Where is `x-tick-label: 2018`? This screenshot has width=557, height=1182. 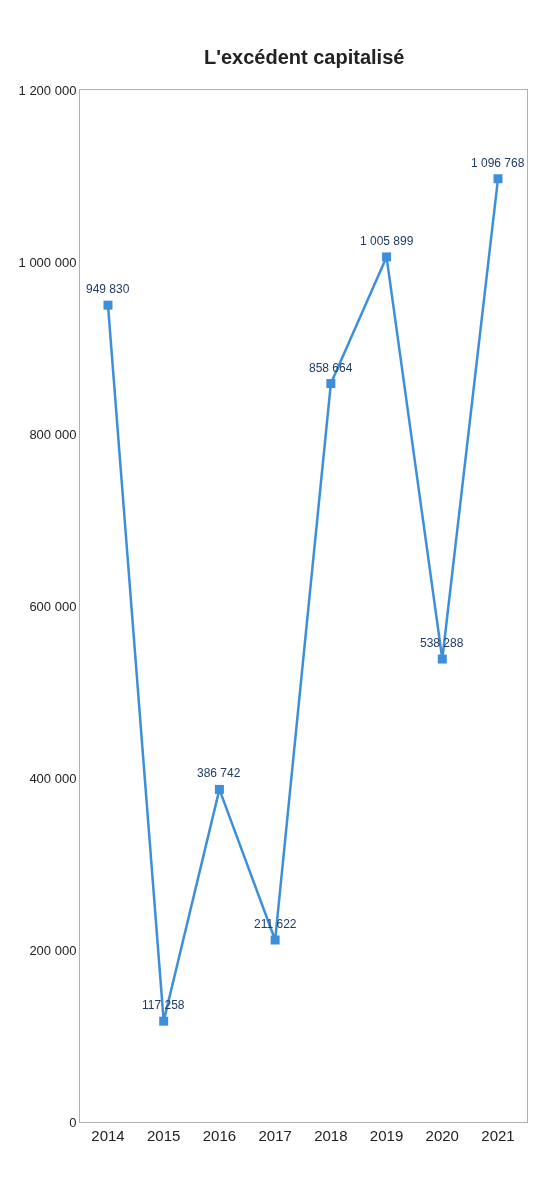 x-tick-label: 2018 is located at coordinates (331, 1135).